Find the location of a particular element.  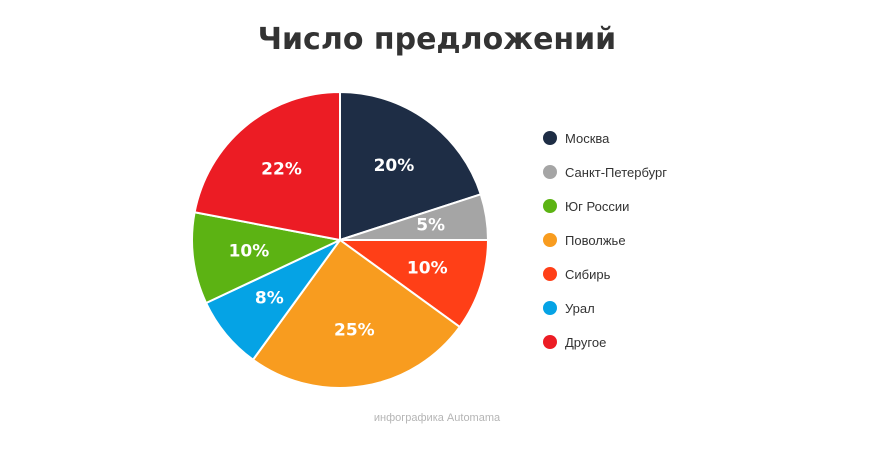

legend-item-3: Сибирь is located at coordinates (605, 274).